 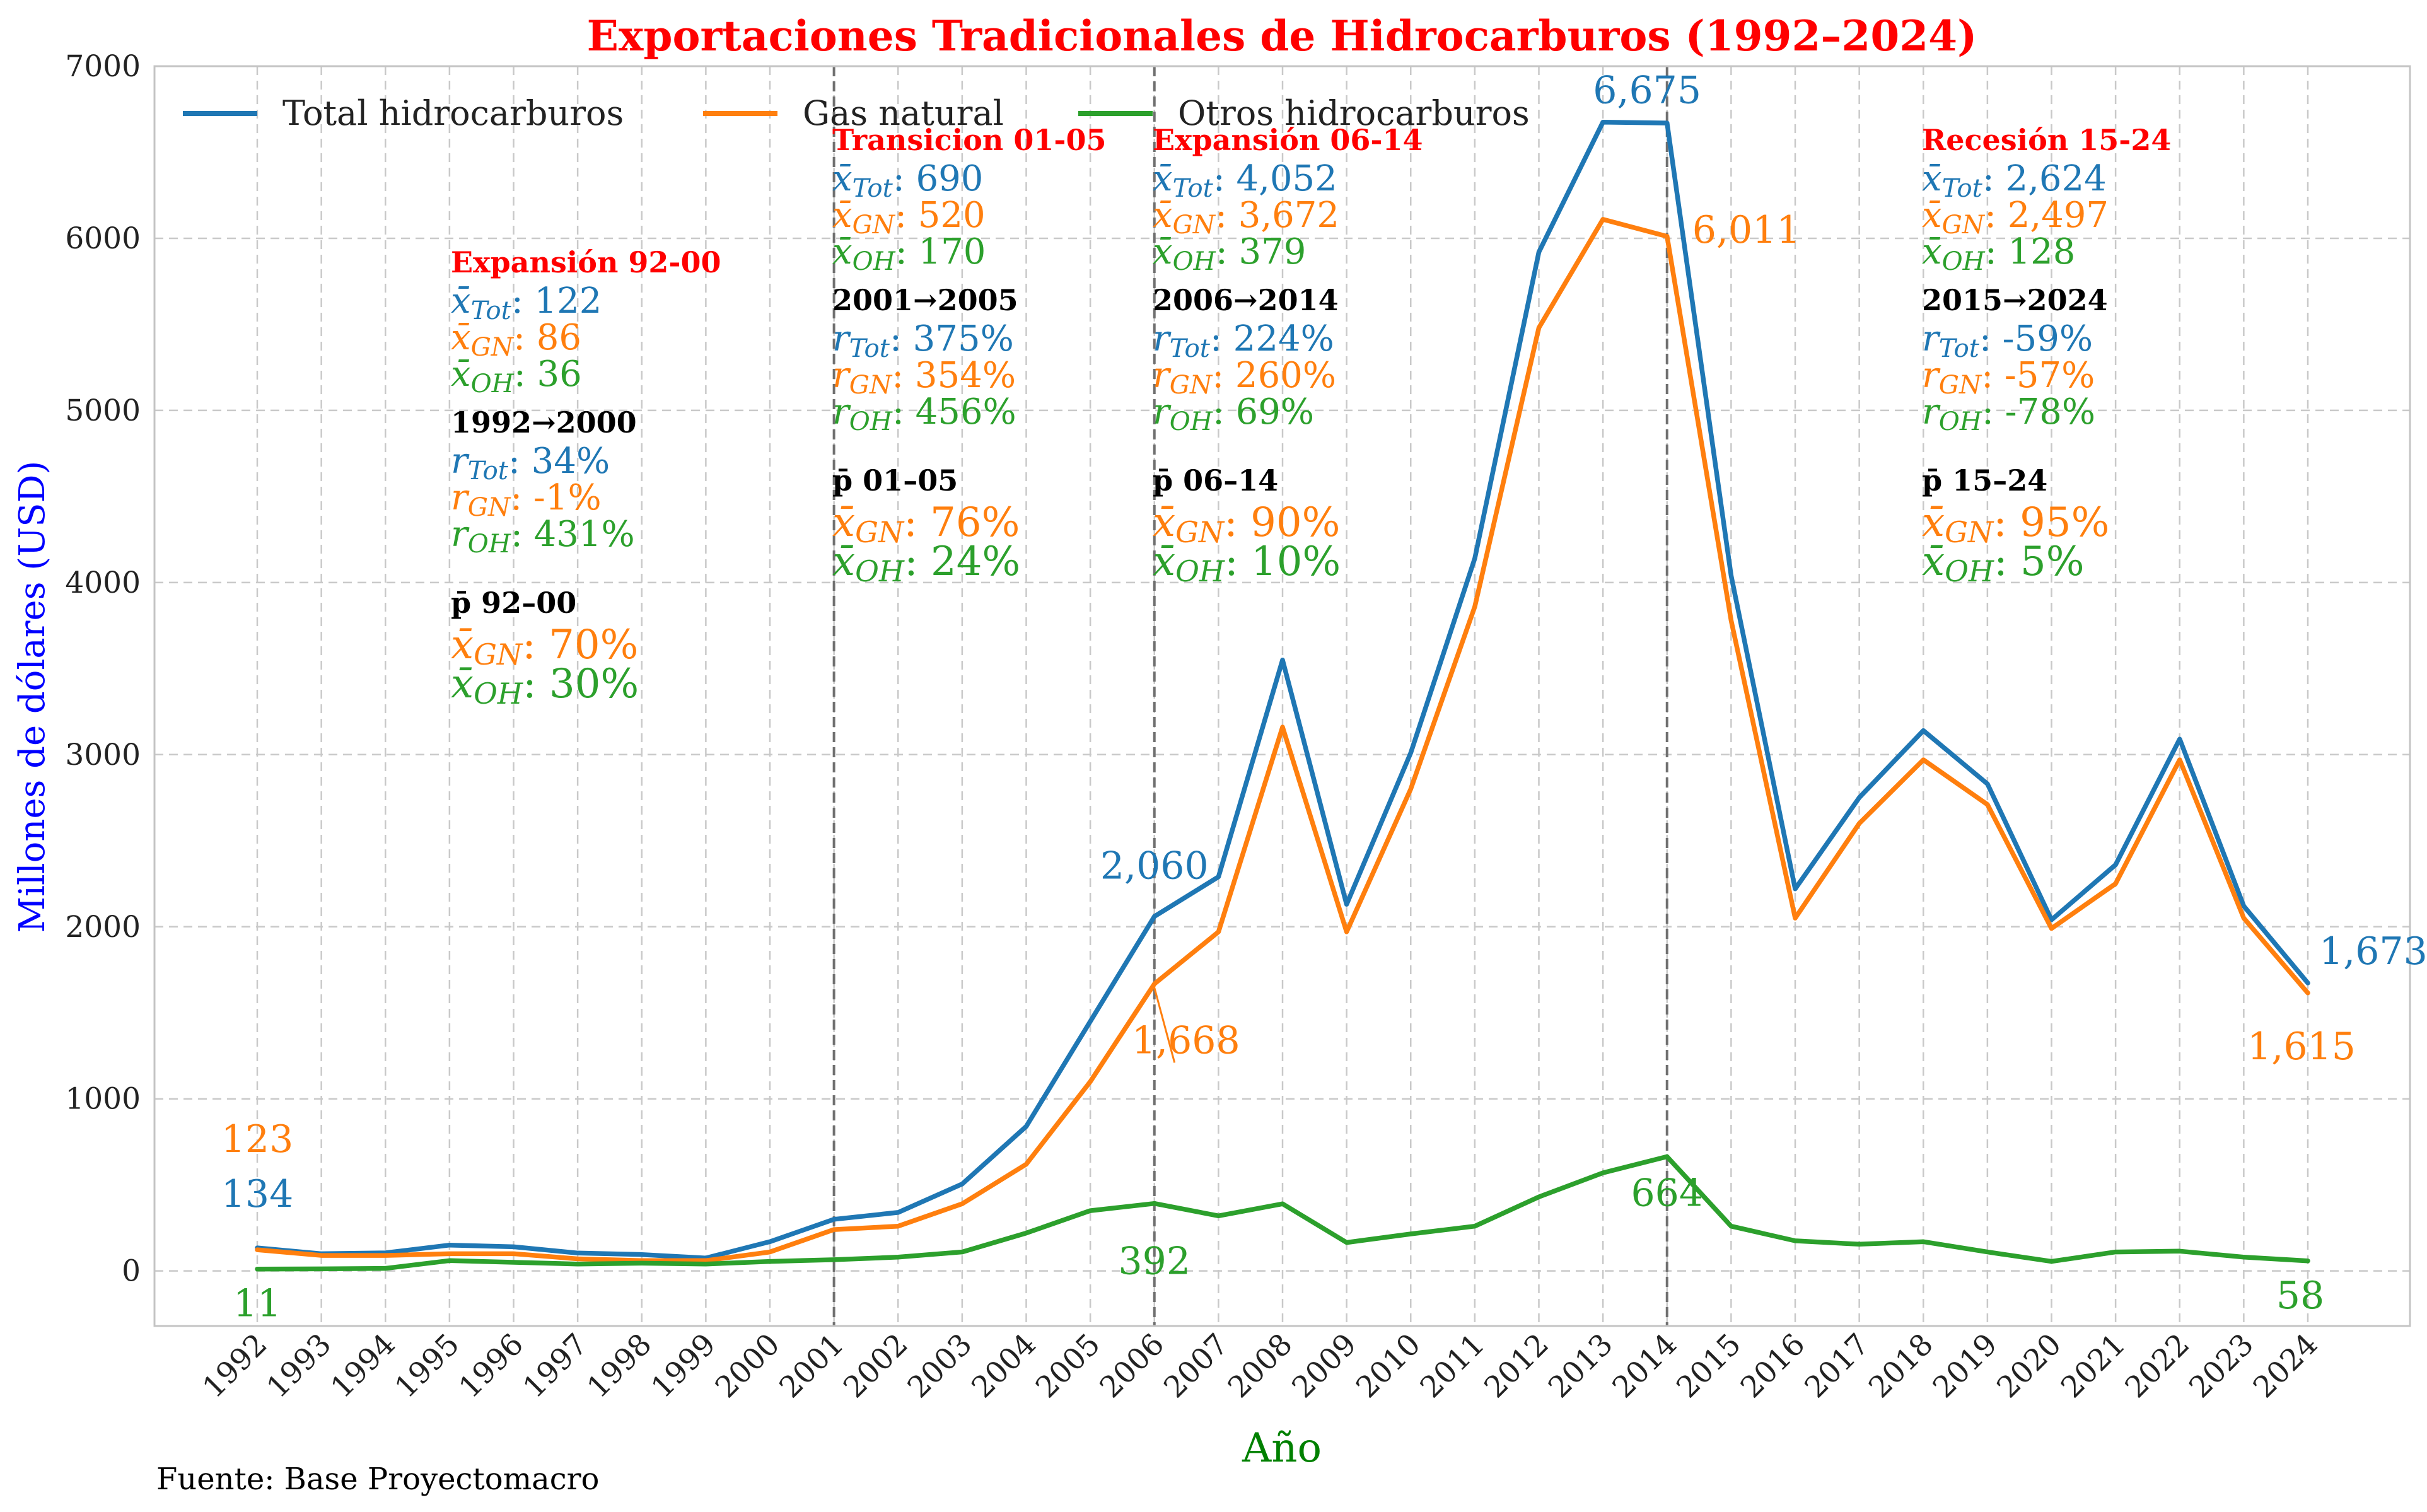 What do you see at coordinates (453, 113) in the screenshot?
I see `legend-label: Total hidrocarburos` at bounding box center [453, 113].